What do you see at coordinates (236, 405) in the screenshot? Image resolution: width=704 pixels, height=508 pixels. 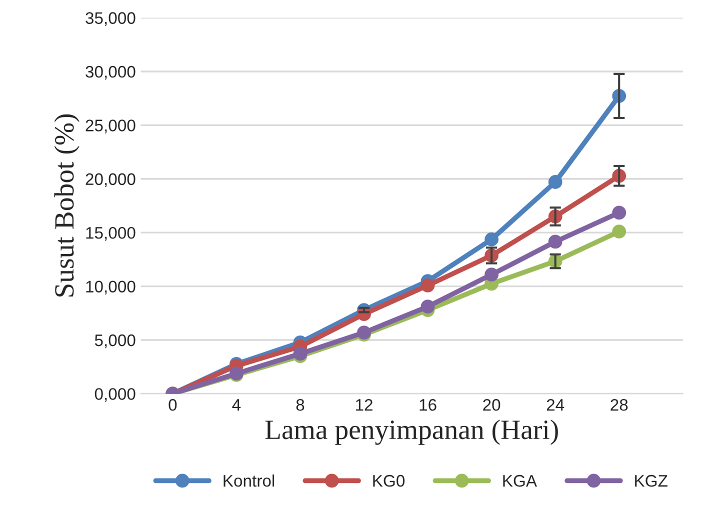 I see `x-tick-label: 4` at bounding box center [236, 405].